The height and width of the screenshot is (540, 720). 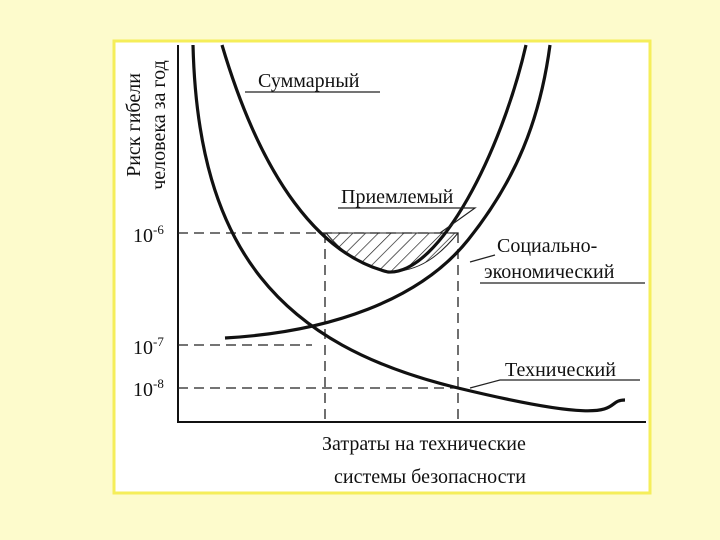 I want to click on curve-label: Суммарный, so click(x=309, y=81).